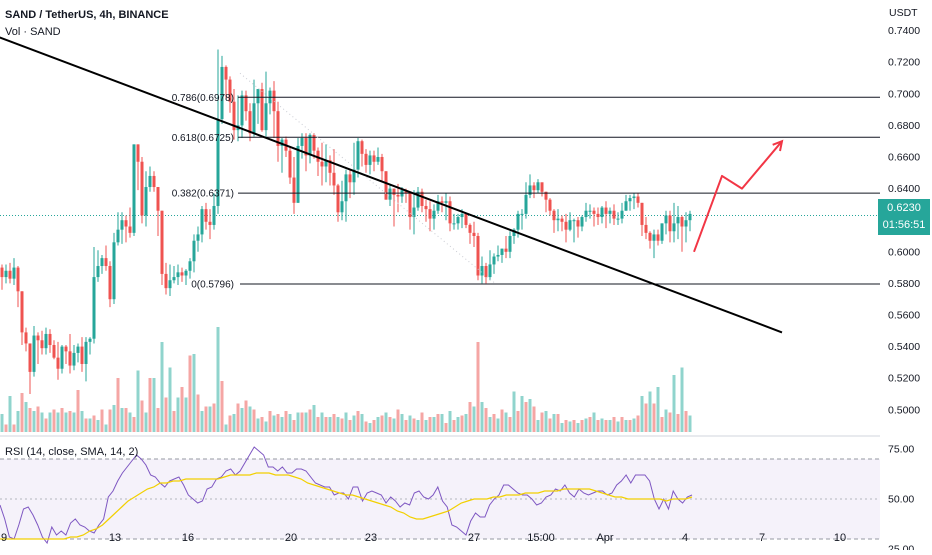 The height and width of the screenshot is (555, 932). Describe the element at coordinates (33, 32) in the screenshot. I see `volume-label: Vol · SAND` at that location.